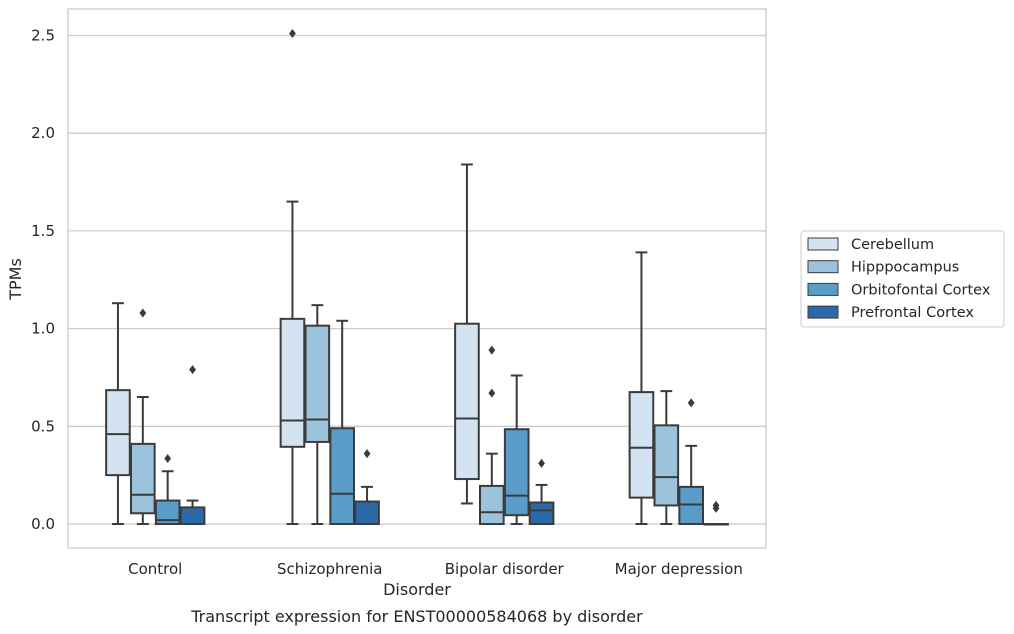  Describe the element at coordinates (921, 290) in the screenshot. I see `legend-label: Orbitofontal Cortex` at that location.